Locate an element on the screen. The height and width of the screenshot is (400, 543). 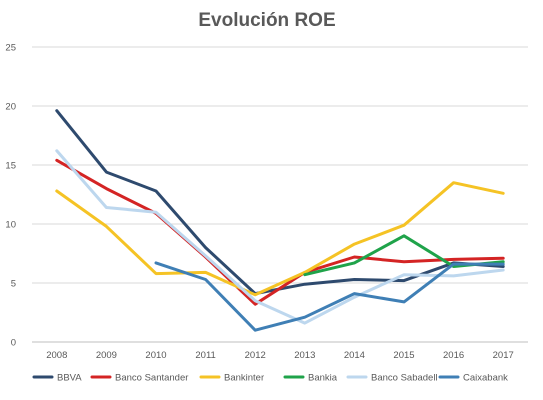
y-tick-label: 10 is located at coordinates (10, 225).